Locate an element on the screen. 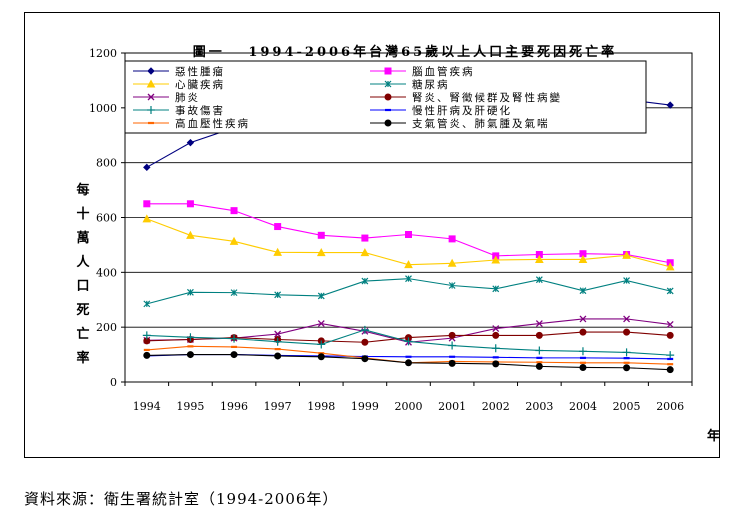  x-tick-label: 1999 is located at coordinates (365, 406).